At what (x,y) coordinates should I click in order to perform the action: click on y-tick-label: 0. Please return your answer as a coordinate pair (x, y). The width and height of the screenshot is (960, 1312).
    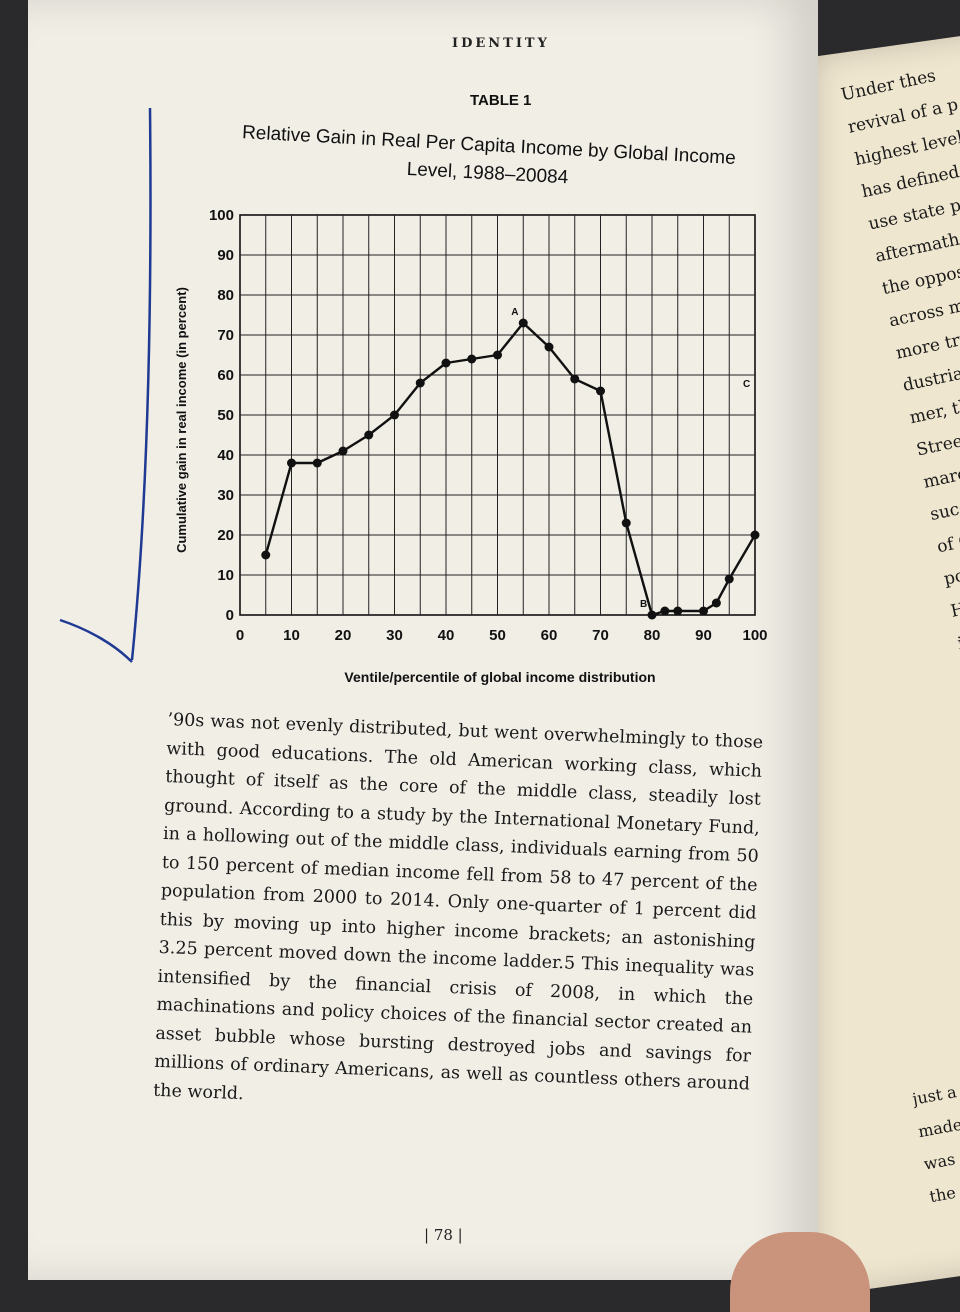
    Looking at the image, I should click on (230, 615).